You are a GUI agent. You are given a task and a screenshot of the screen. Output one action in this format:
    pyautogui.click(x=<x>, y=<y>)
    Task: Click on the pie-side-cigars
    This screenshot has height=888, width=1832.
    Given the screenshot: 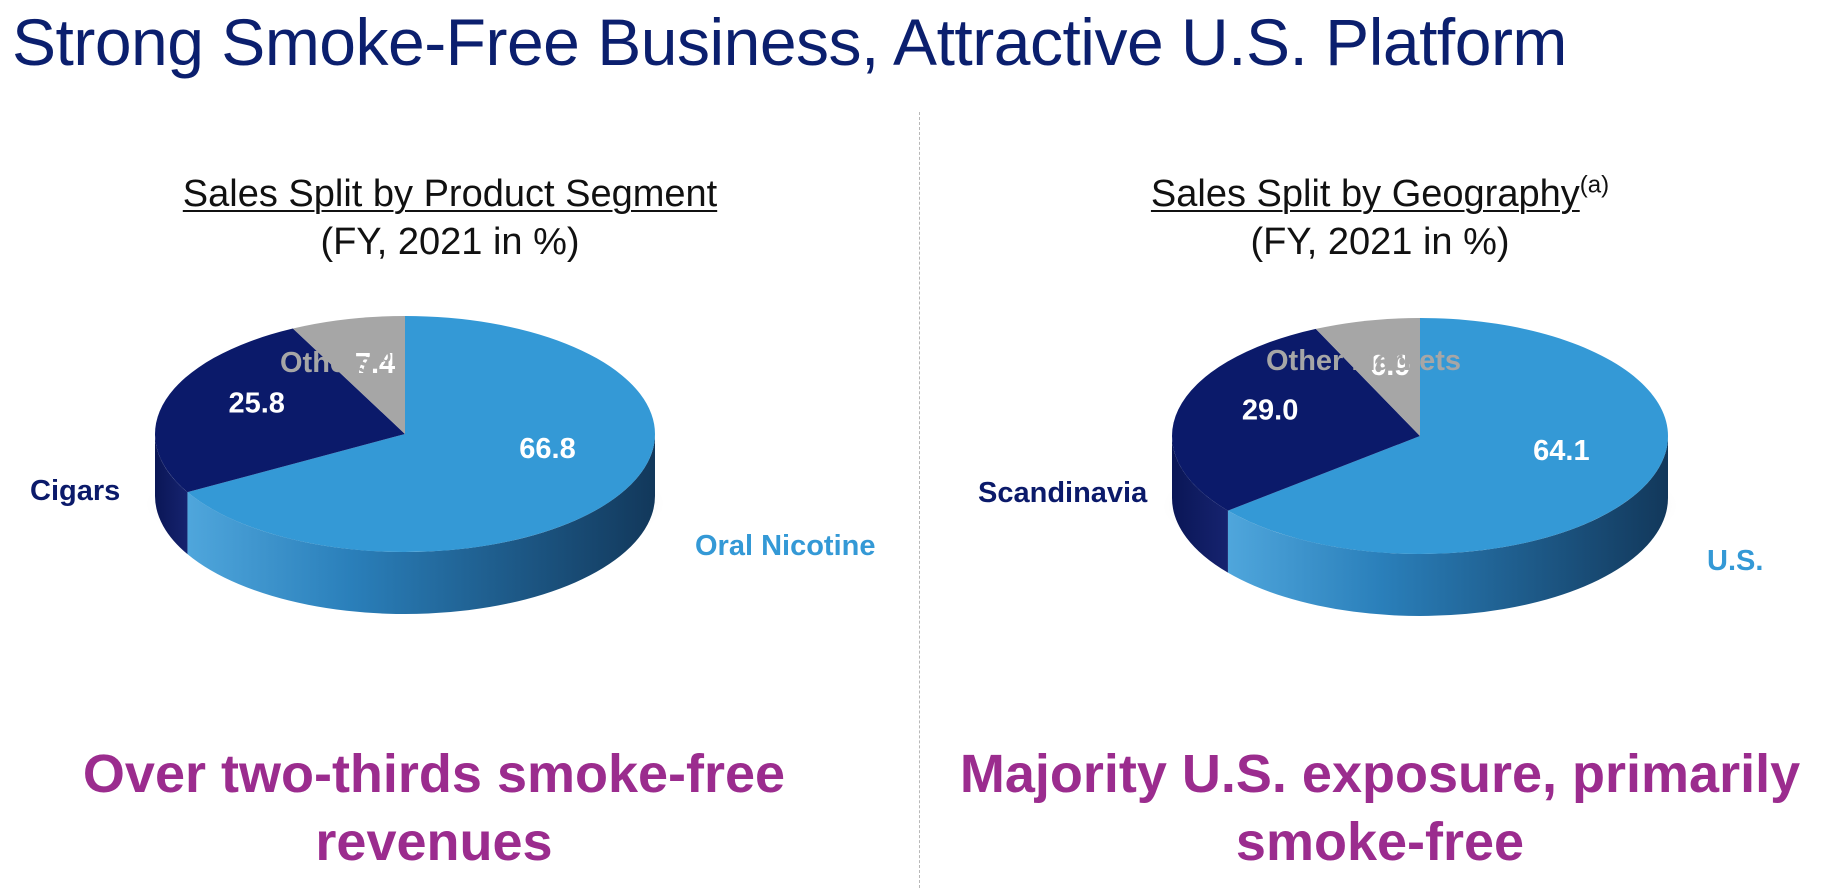 What is the action you would take?
    pyautogui.click(x=171, y=494)
    